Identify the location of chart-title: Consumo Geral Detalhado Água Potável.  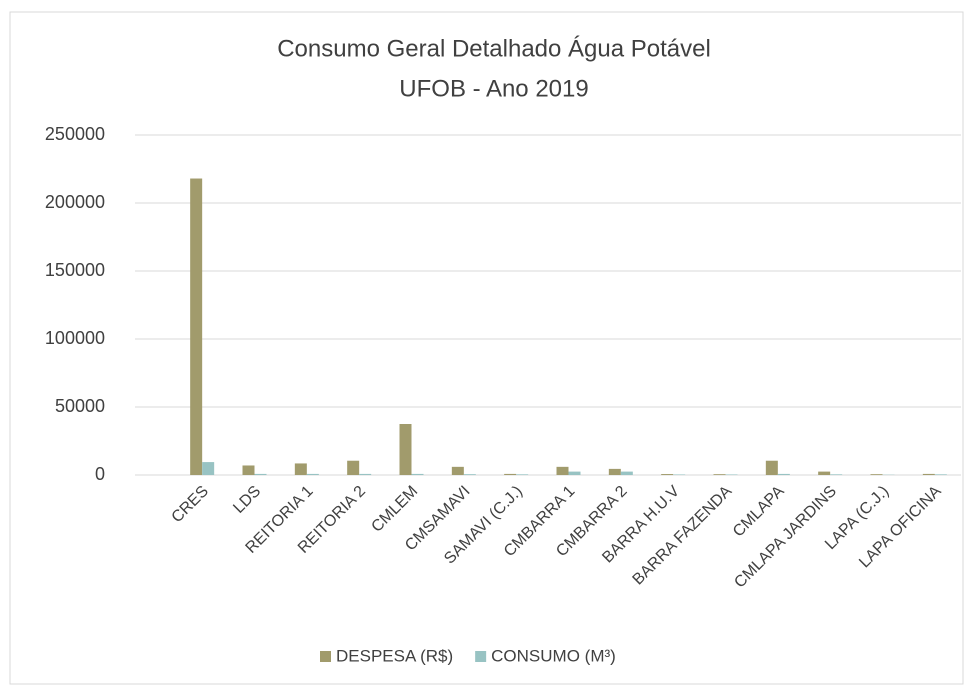
(494, 48).